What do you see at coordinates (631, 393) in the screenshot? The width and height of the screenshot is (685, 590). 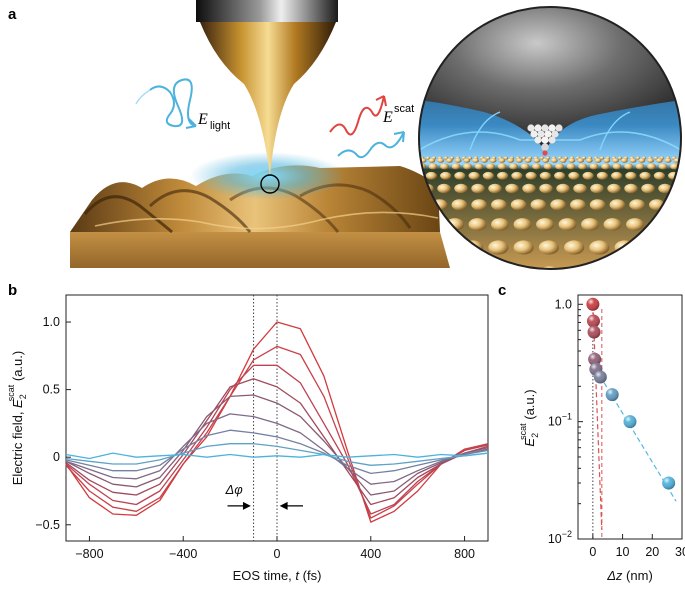 I see `panel-c-points` at bounding box center [631, 393].